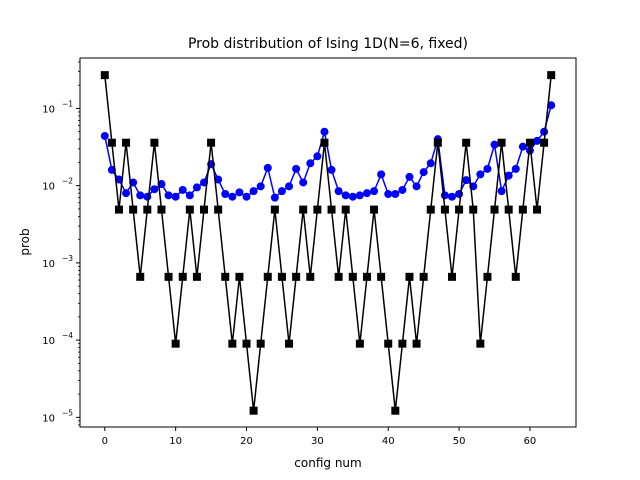  What do you see at coordinates (246, 441) in the screenshot?
I see `x-tick-label: 20` at bounding box center [246, 441].